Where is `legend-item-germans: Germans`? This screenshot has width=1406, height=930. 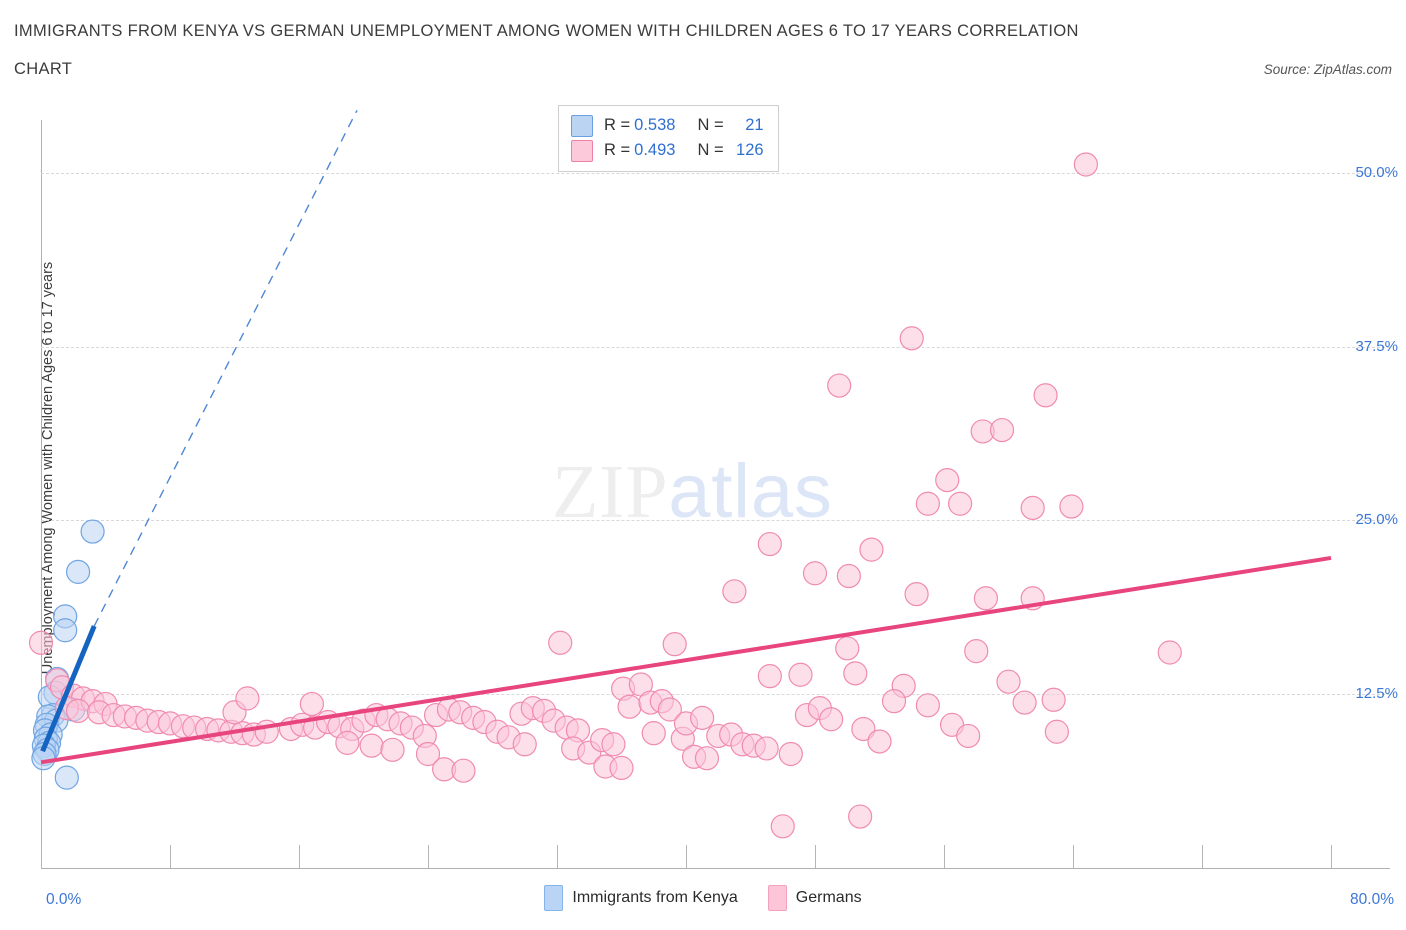
legend-item-germans: Germans is located at coordinates (814, 898).